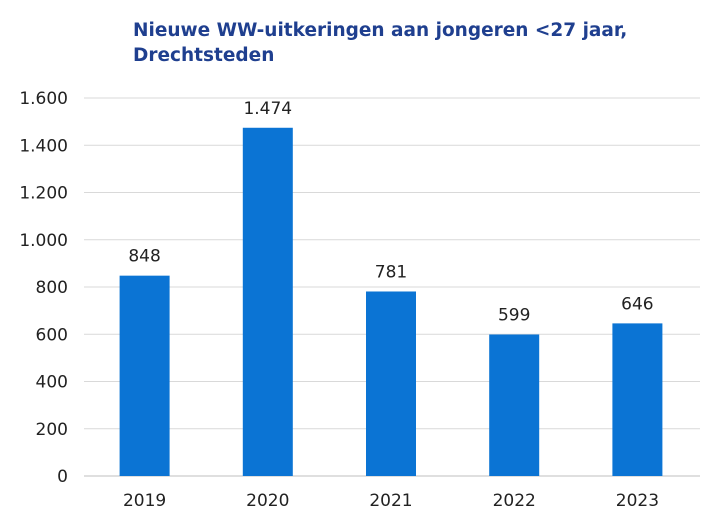 The width and height of the screenshot is (728, 525). What do you see at coordinates (637, 501) in the screenshot?
I see `x-tick-label-2023: 2023` at bounding box center [637, 501].